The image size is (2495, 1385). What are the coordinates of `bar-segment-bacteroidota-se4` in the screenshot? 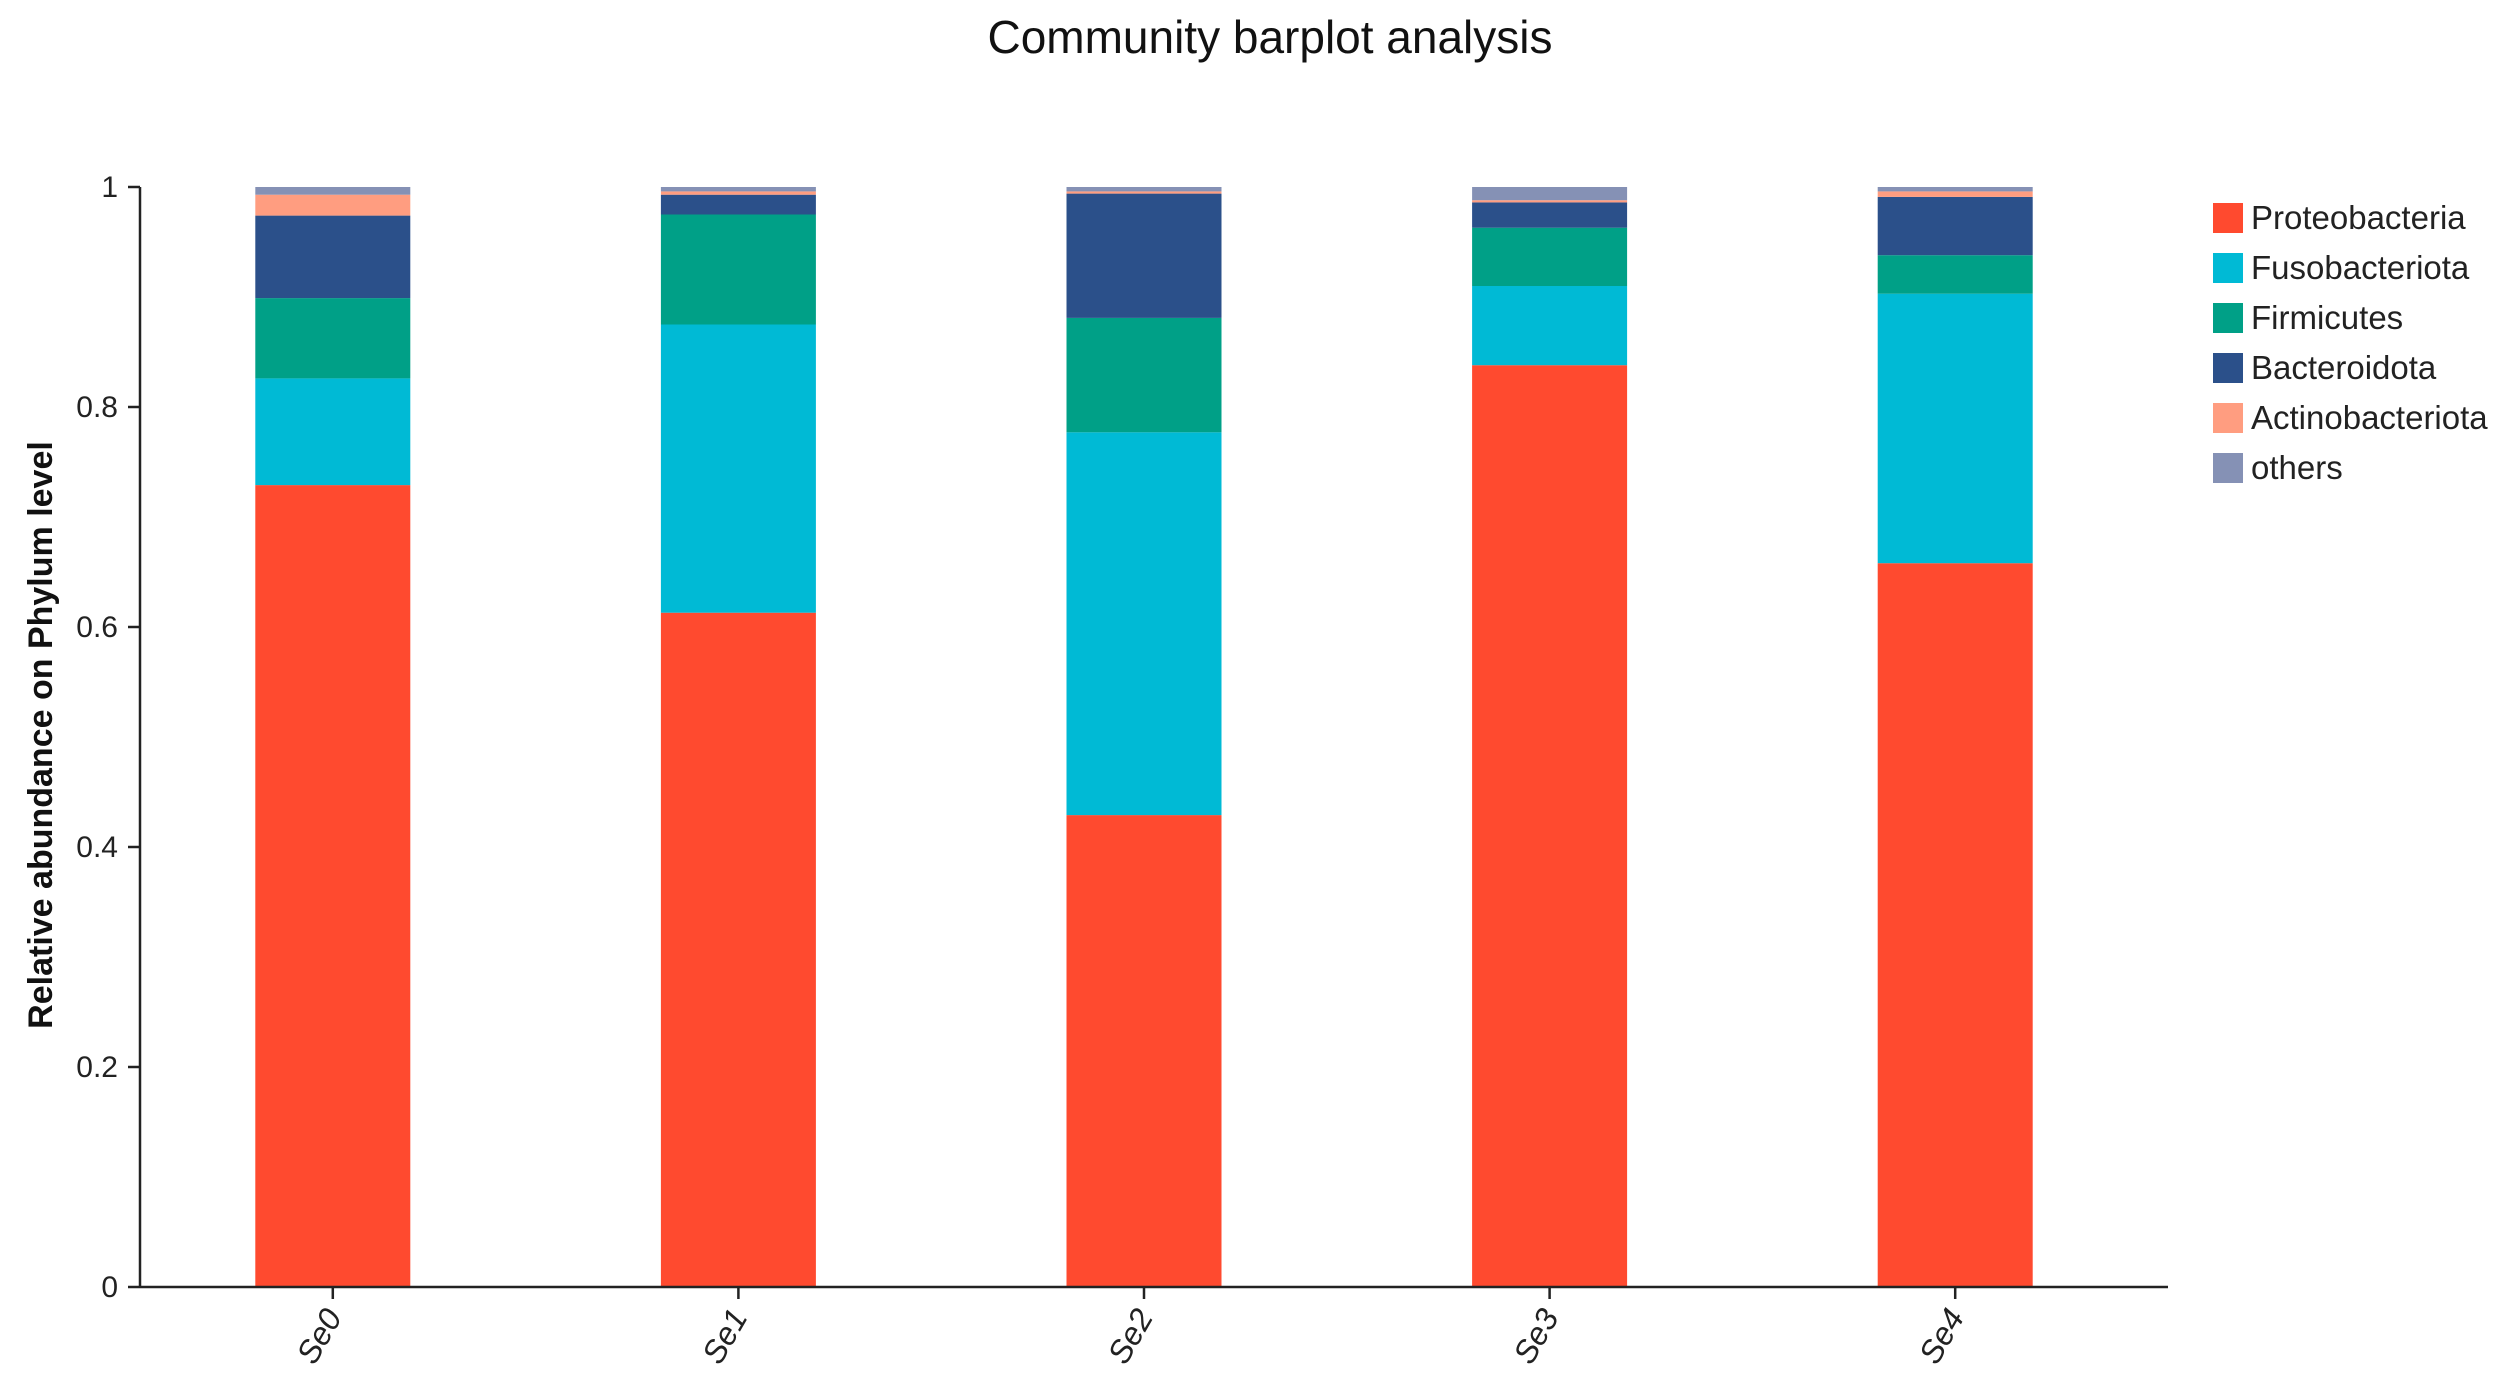 It's located at (1955, 226).